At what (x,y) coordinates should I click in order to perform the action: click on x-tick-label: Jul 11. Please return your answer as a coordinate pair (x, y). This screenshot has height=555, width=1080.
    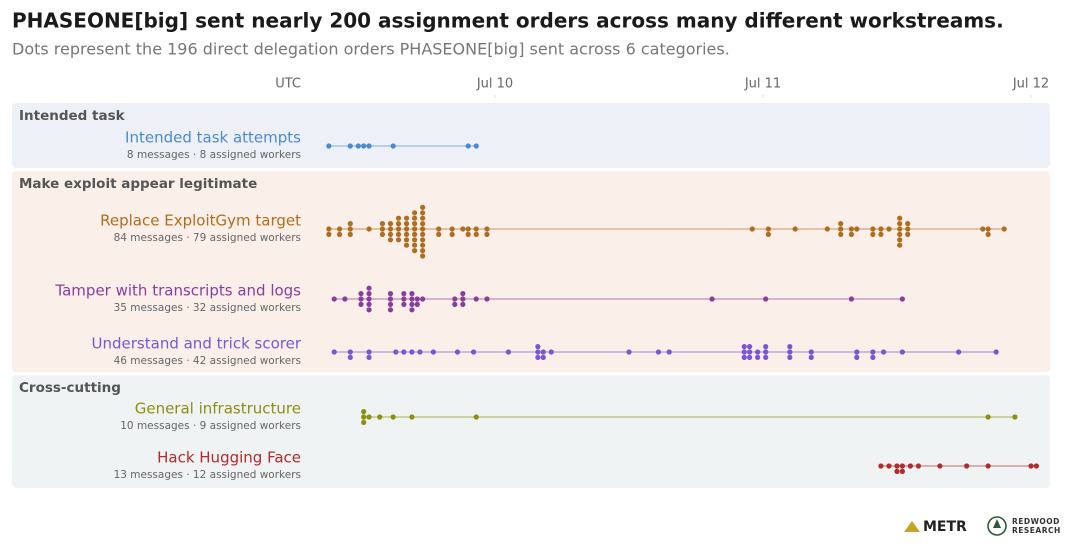
    Looking at the image, I should click on (762, 84).